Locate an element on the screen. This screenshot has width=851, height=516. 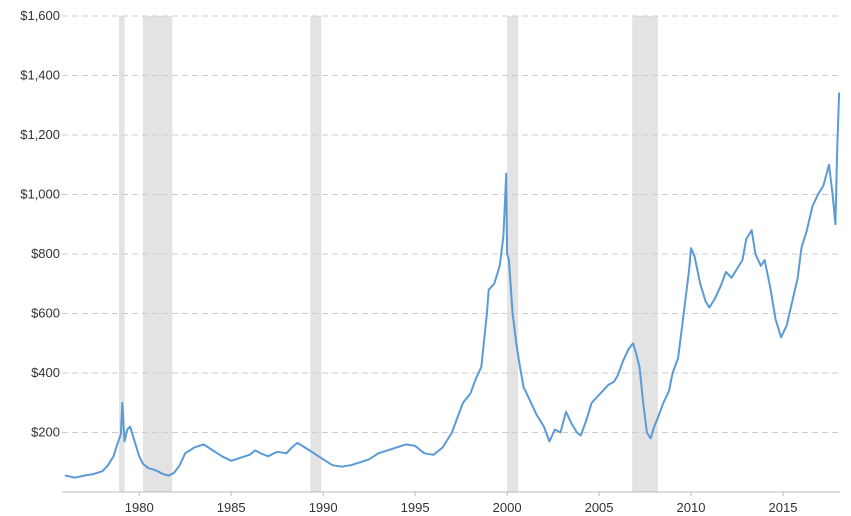
y-tick-label: $1,200 is located at coordinates (40, 134).